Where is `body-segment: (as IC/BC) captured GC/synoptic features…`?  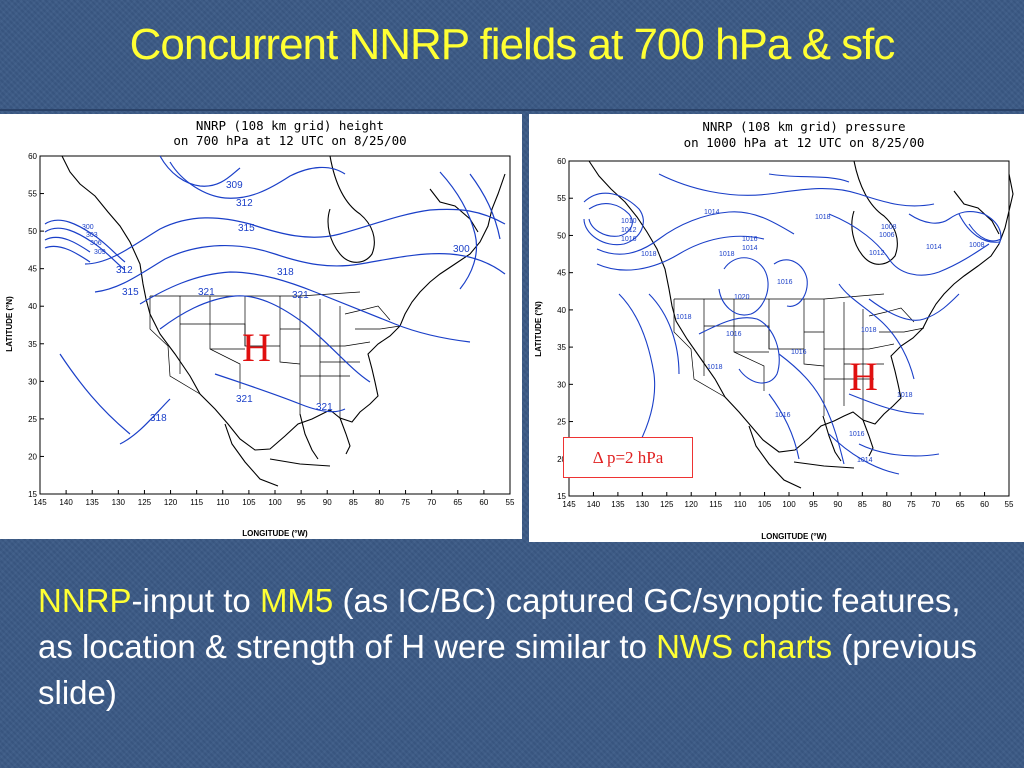
body-segment: (as IC/BC) captured GC/synoptic features… is located at coordinates (499, 623).